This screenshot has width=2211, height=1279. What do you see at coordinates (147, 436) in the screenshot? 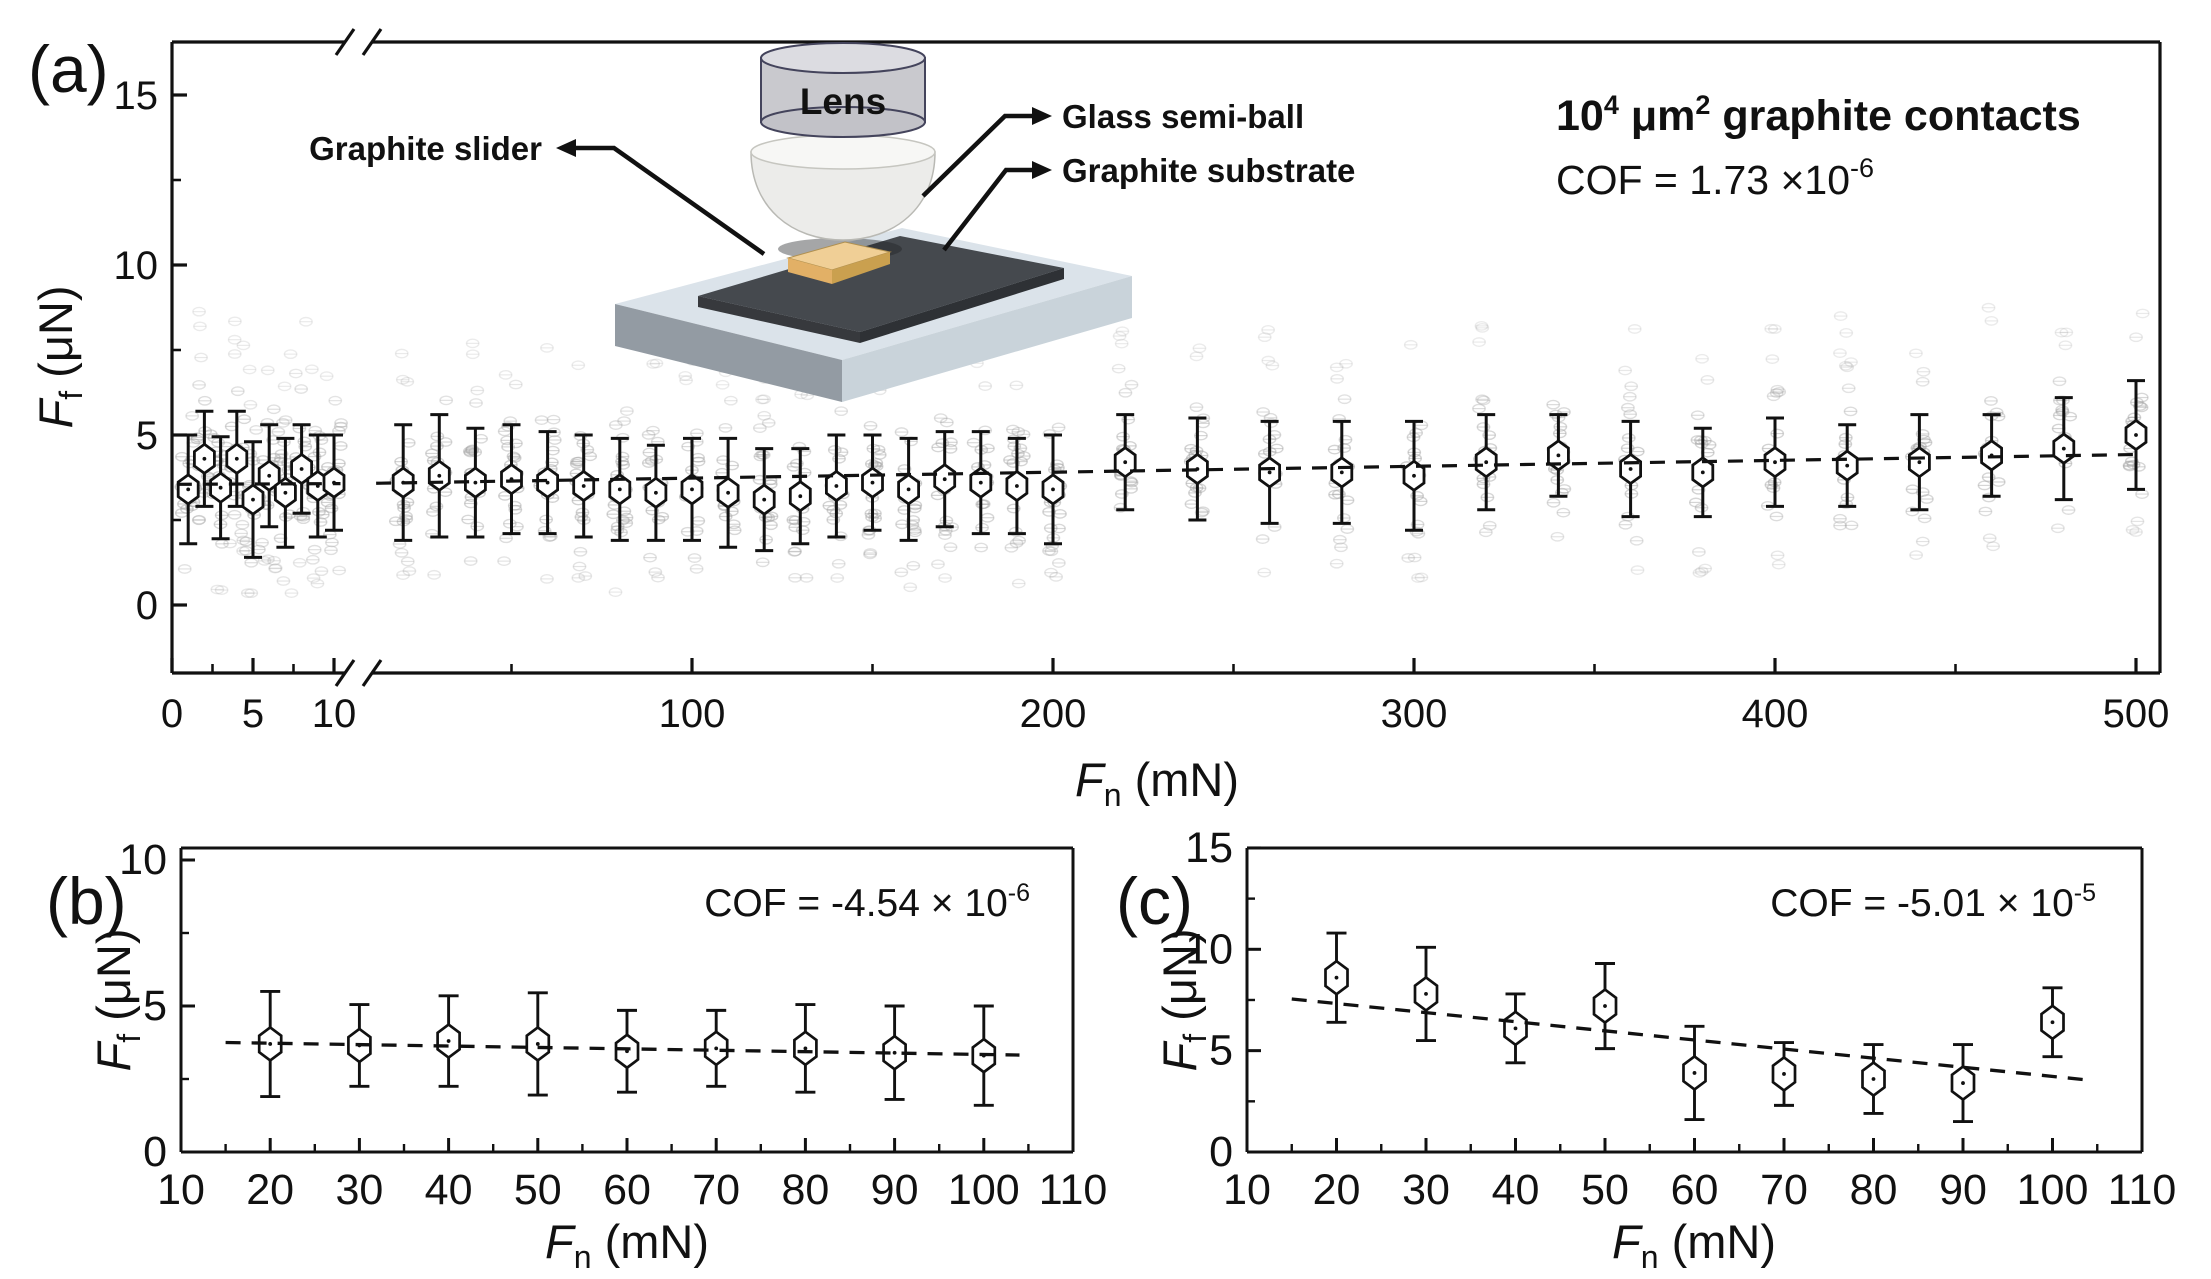
I see `y-tick-label: 5` at bounding box center [147, 436].